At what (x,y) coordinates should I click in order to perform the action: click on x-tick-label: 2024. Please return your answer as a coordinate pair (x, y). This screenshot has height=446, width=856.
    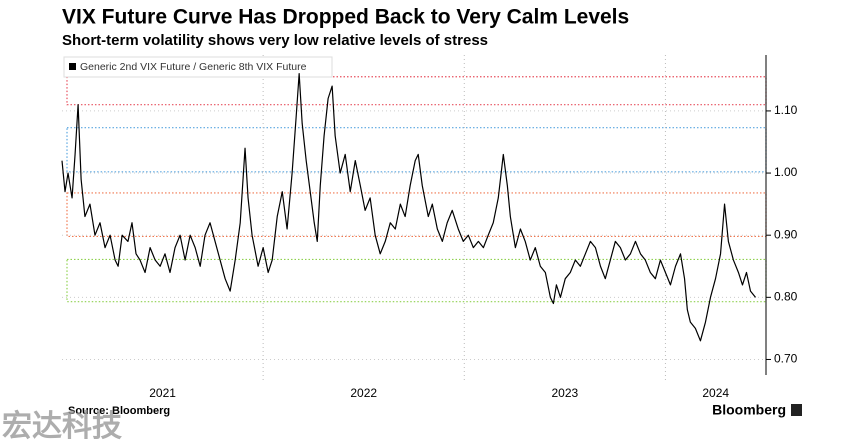
    Looking at the image, I should click on (715, 393).